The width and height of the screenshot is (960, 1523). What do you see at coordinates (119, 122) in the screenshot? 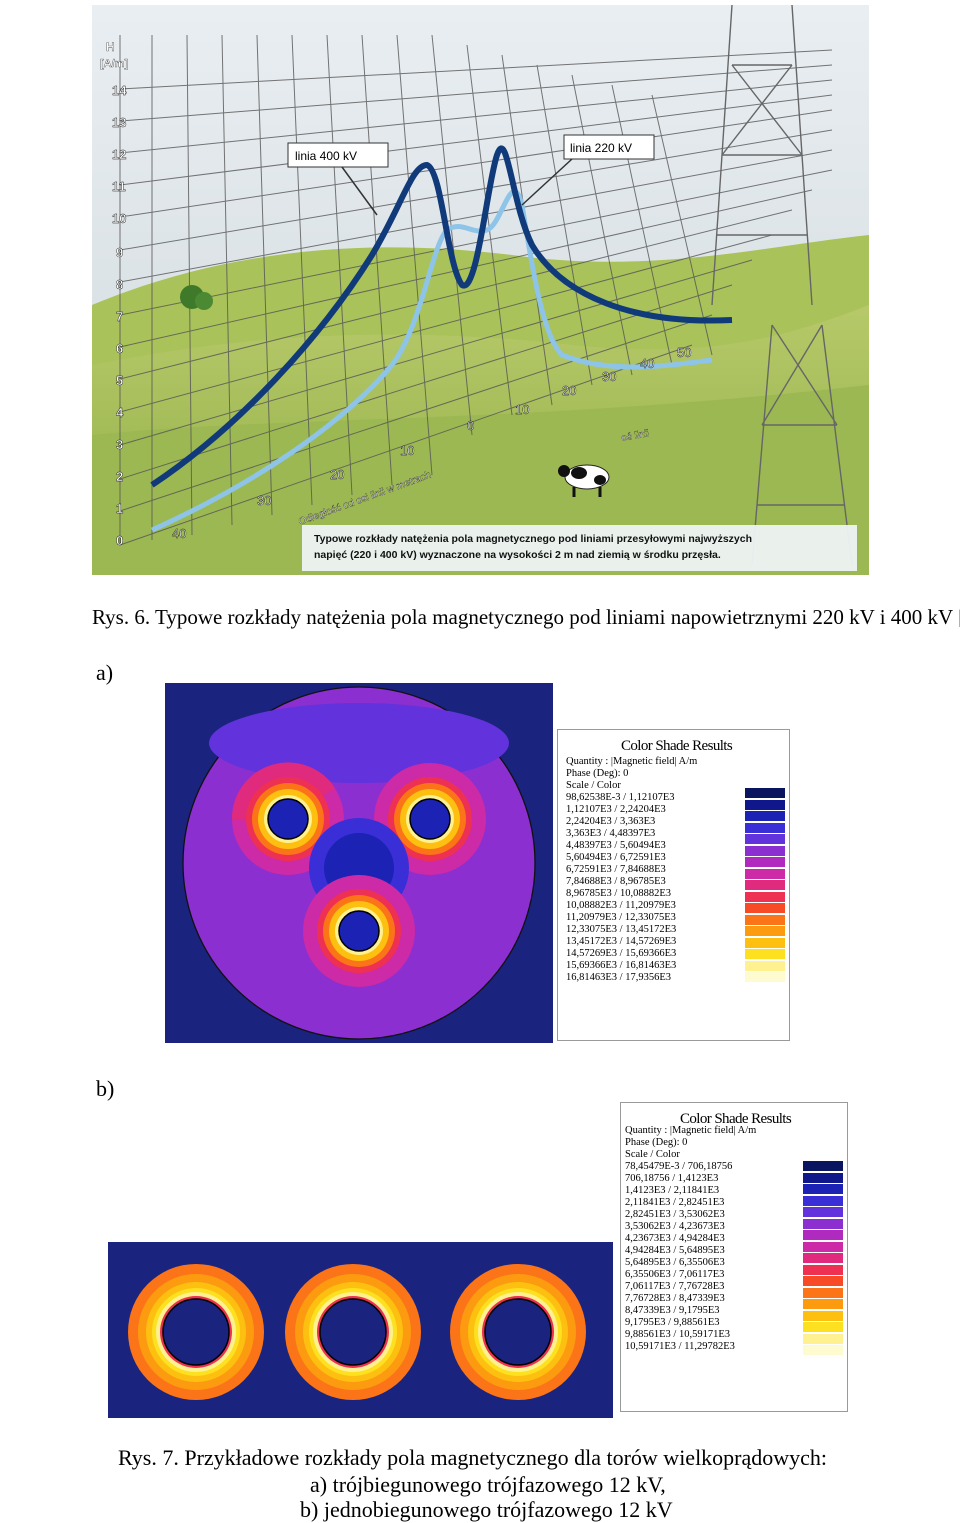
I see `y-tick-13: 13` at bounding box center [119, 122].